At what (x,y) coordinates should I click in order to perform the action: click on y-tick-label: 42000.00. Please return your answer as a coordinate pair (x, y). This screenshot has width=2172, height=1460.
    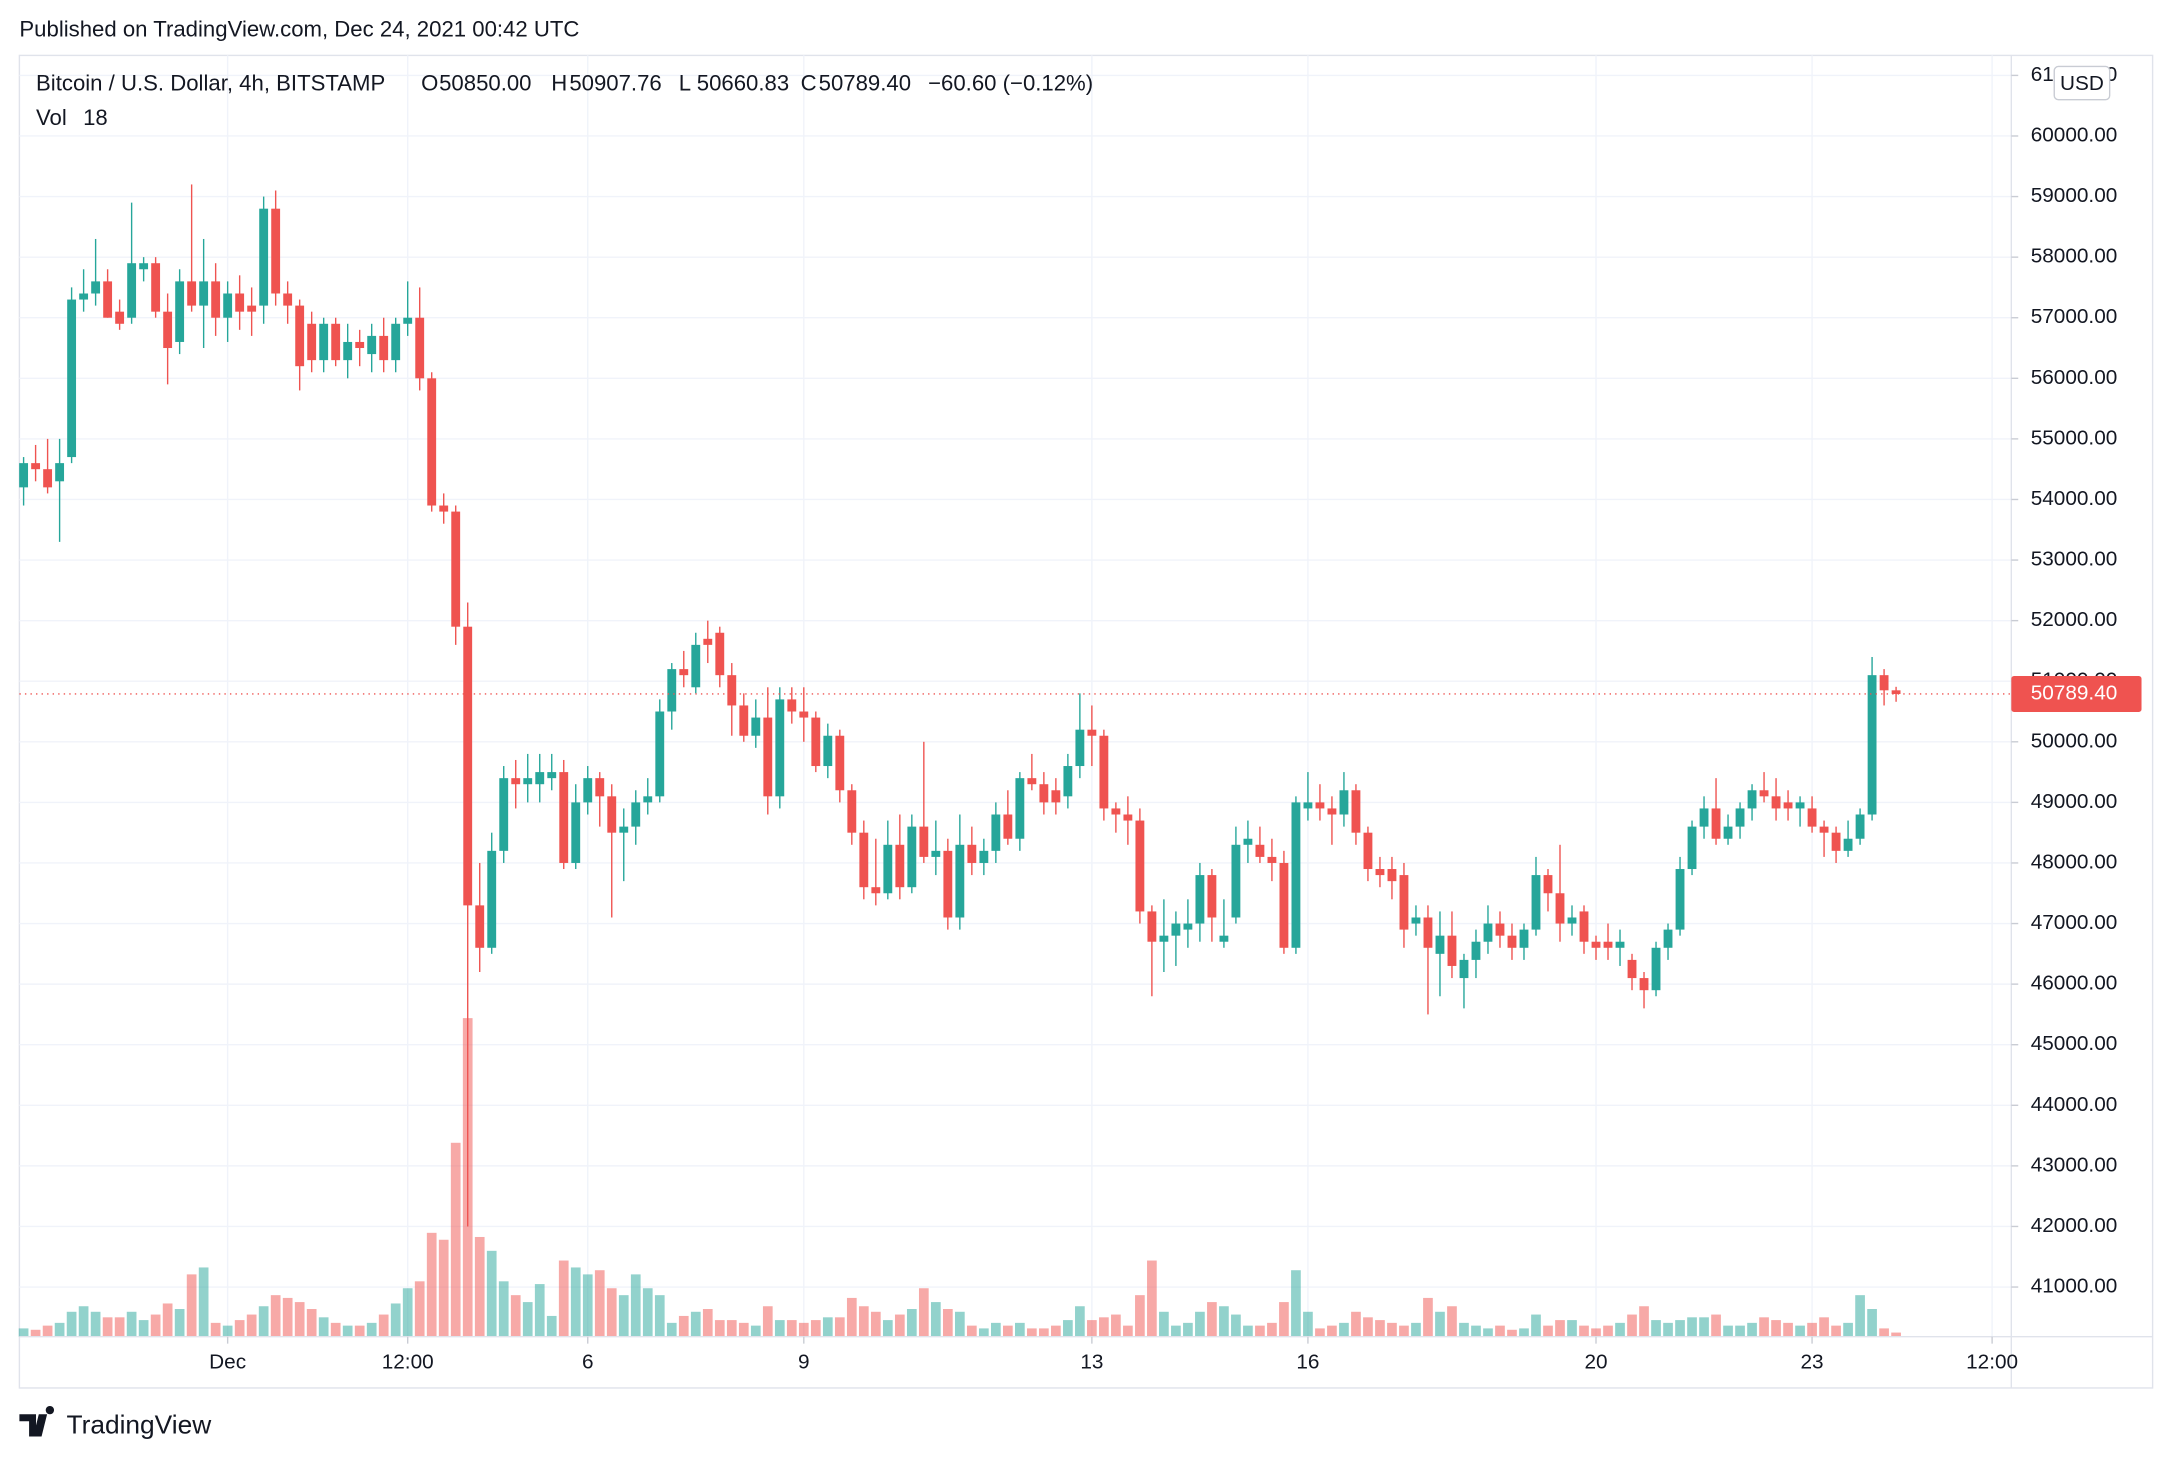
    Looking at the image, I should click on (2074, 1225).